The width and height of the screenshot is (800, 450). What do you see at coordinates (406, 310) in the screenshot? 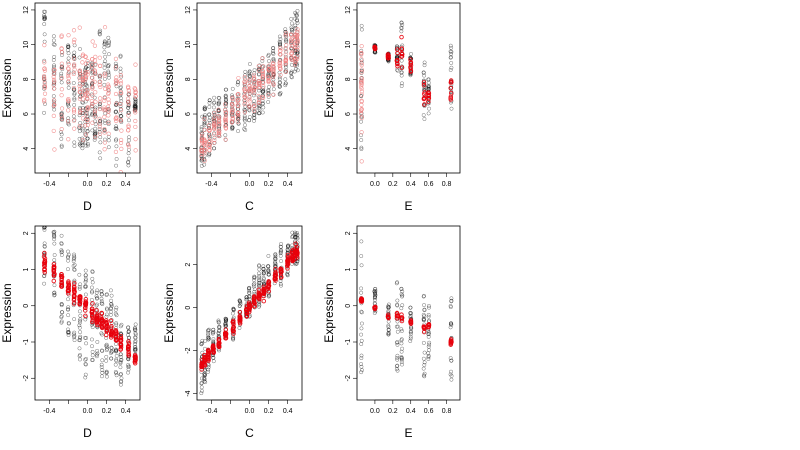
I see `points-layer` at bounding box center [406, 310].